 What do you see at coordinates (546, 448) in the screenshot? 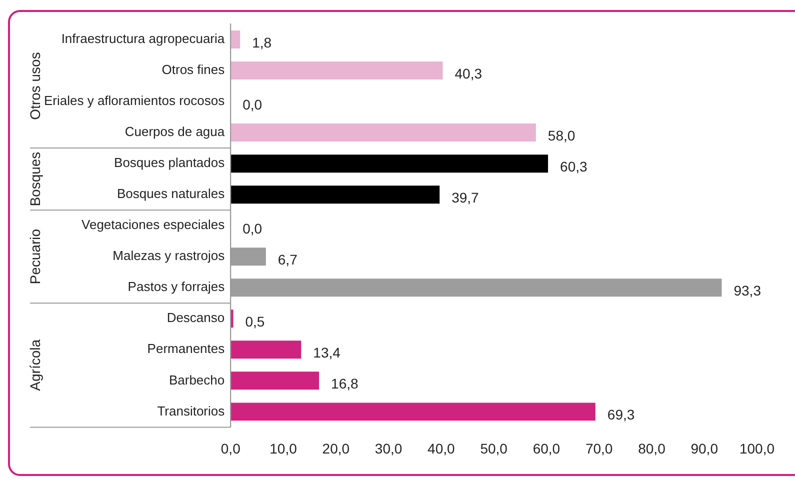
I see `x-tick-label: 60,0` at bounding box center [546, 448].